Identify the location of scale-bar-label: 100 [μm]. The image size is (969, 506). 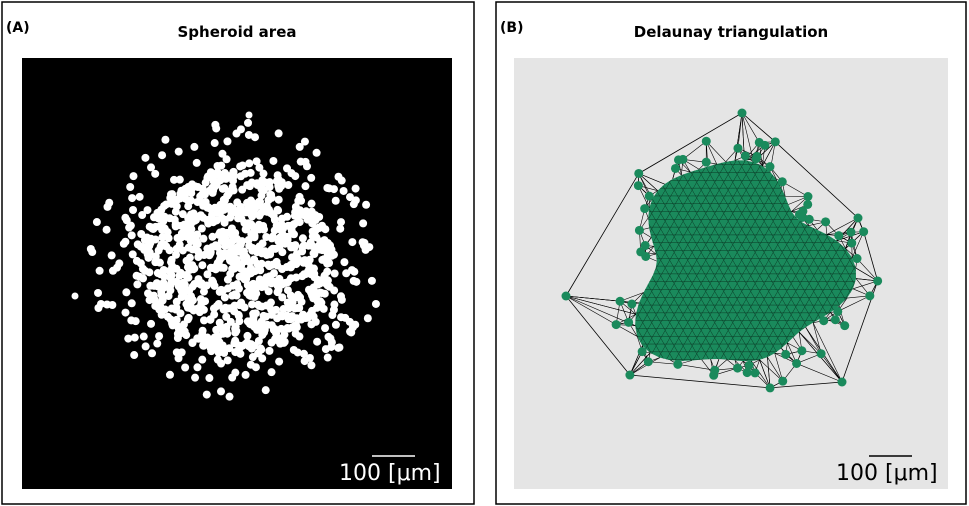
(390, 473).